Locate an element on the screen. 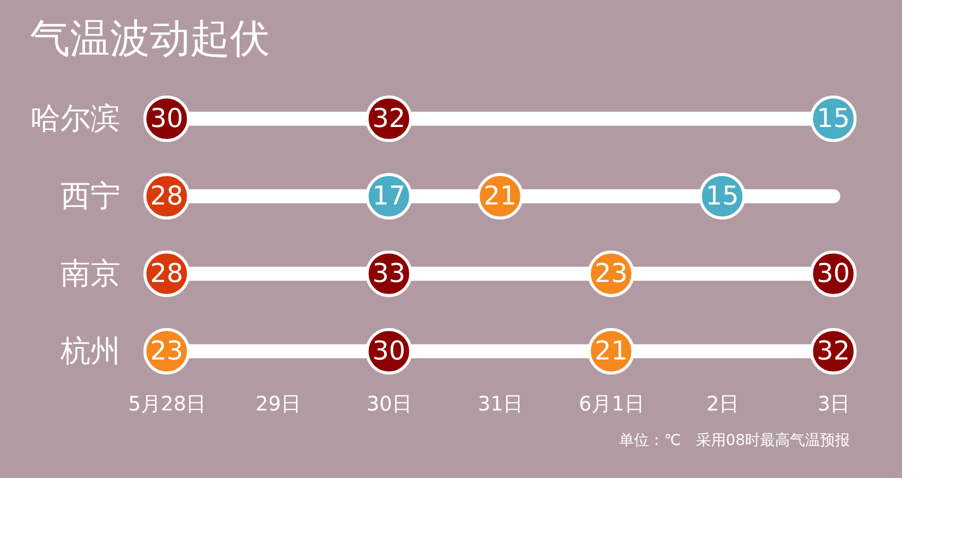 This screenshot has width=960, height=540. data-label: 33 is located at coordinates (389, 273).